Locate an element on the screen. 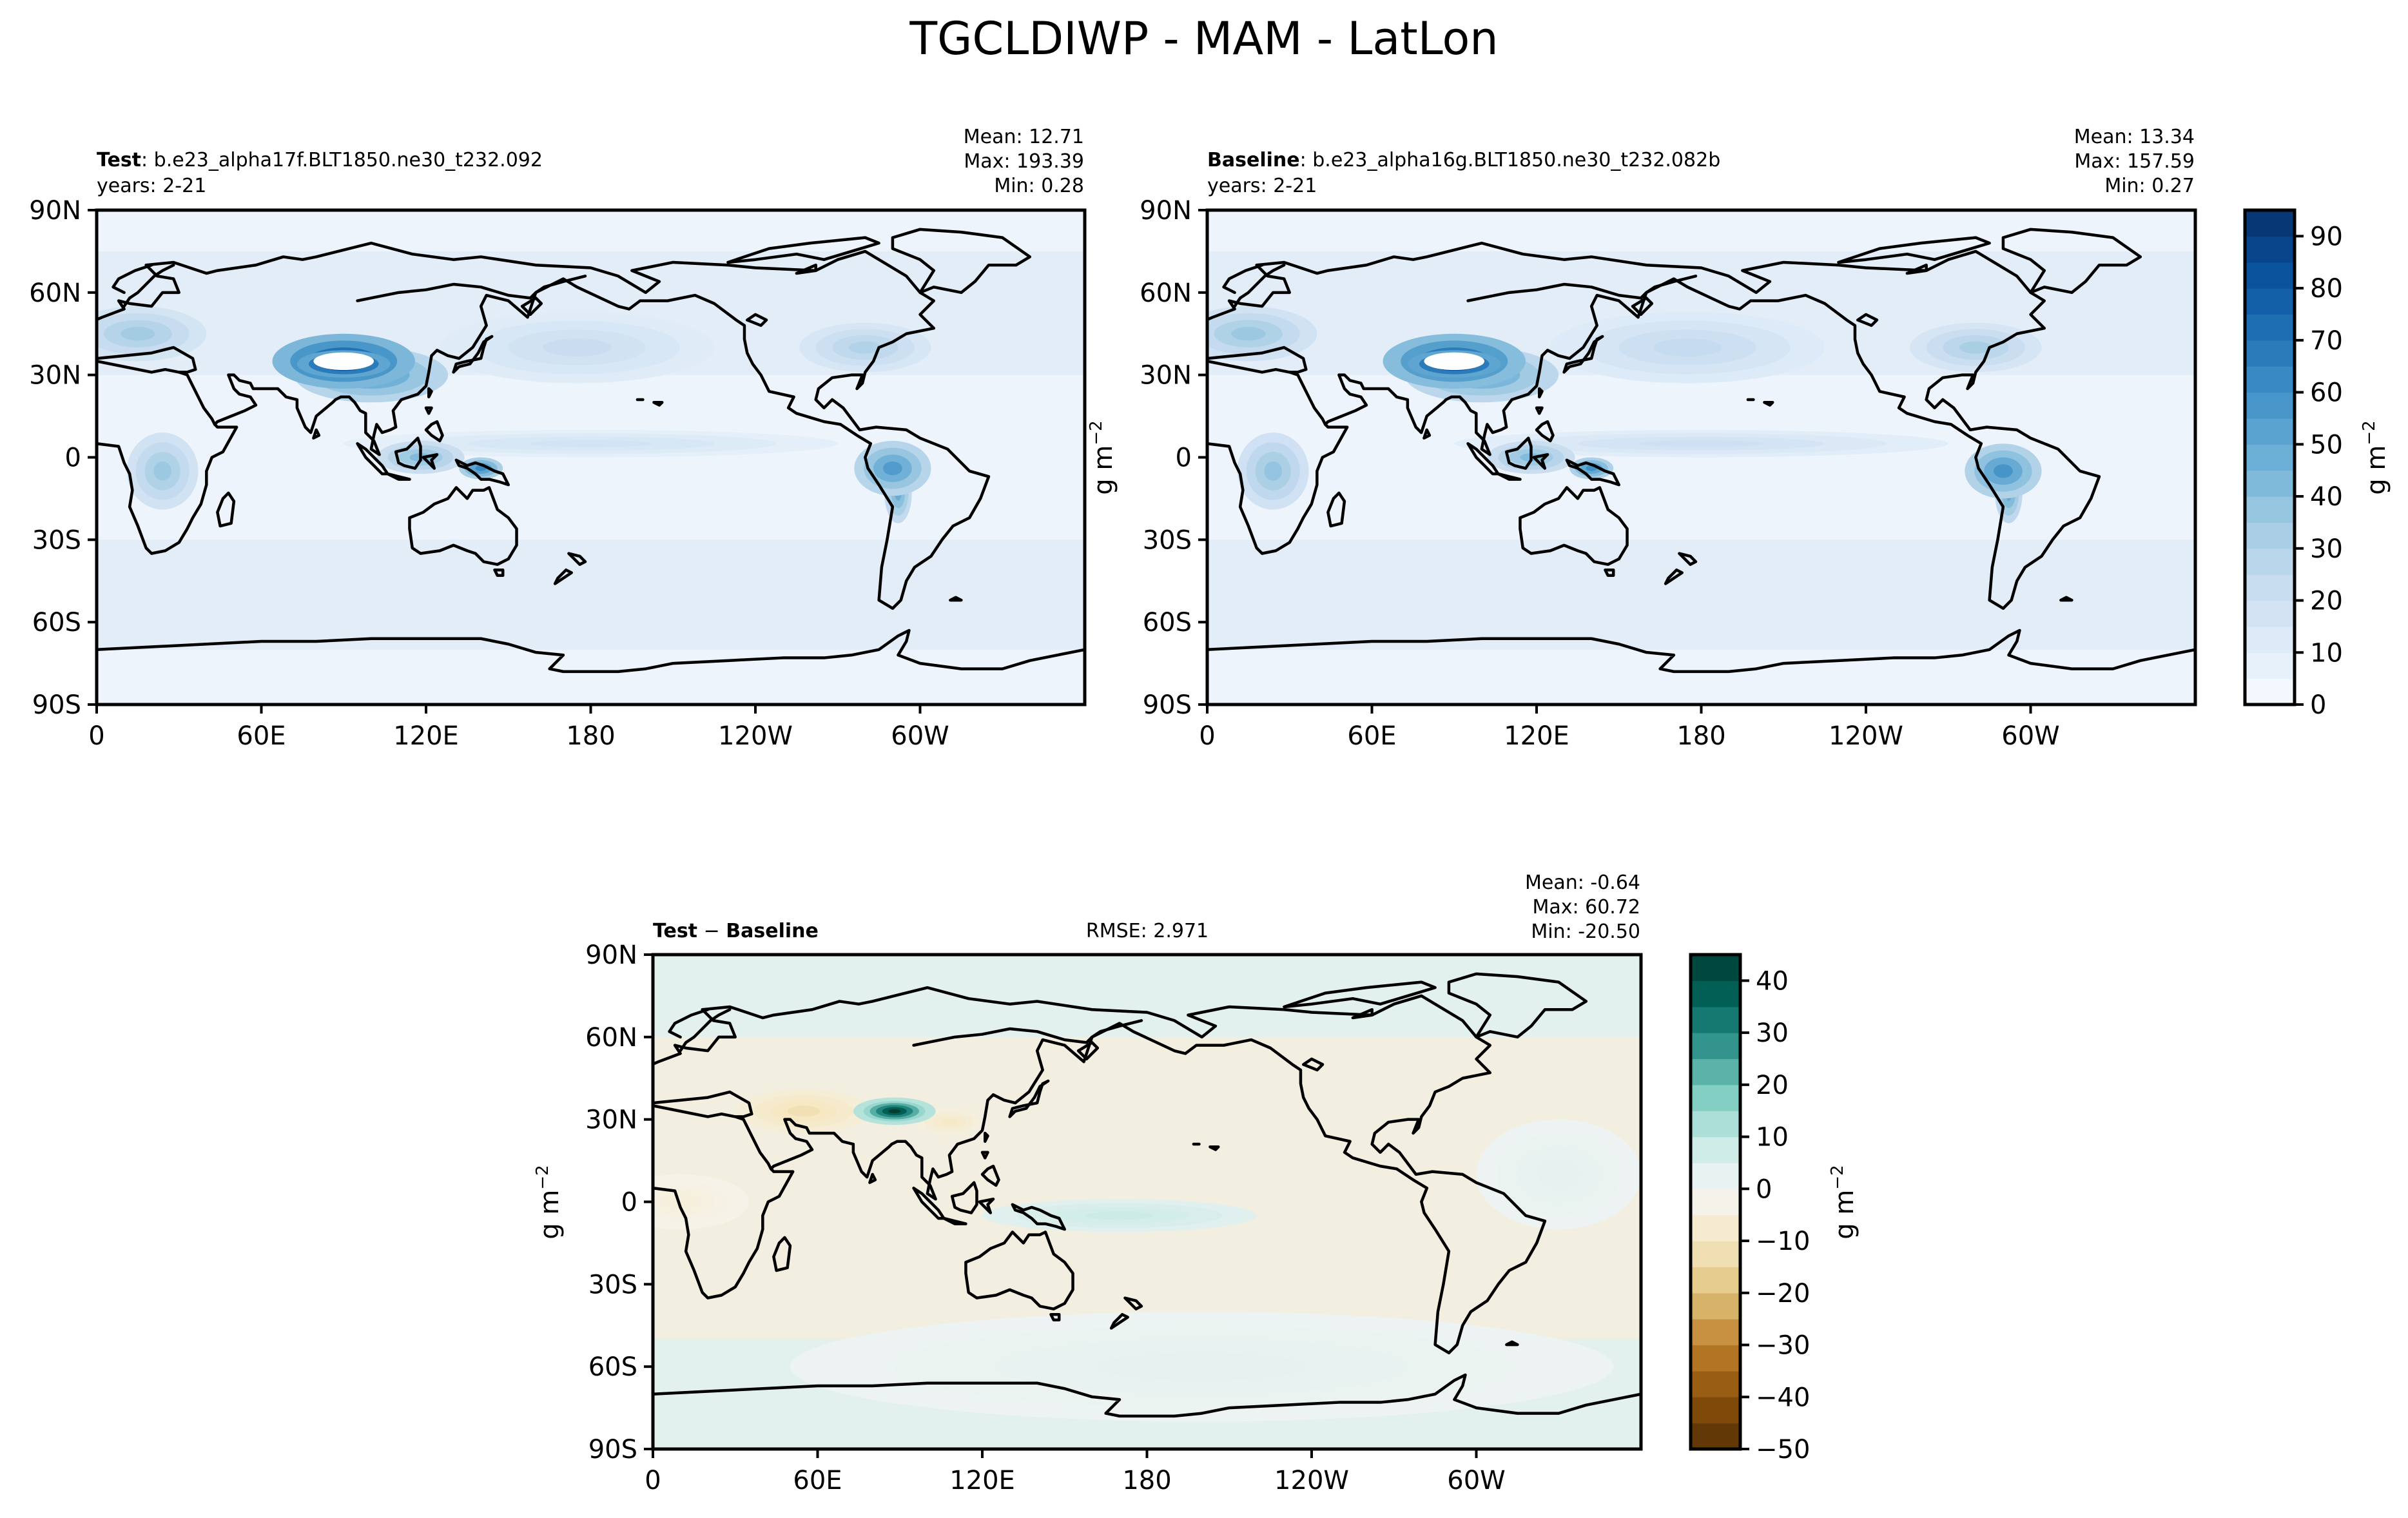 The width and height of the screenshot is (2408, 1518). test-mean: Mean: 12.71 is located at coordinates (1024, 137).